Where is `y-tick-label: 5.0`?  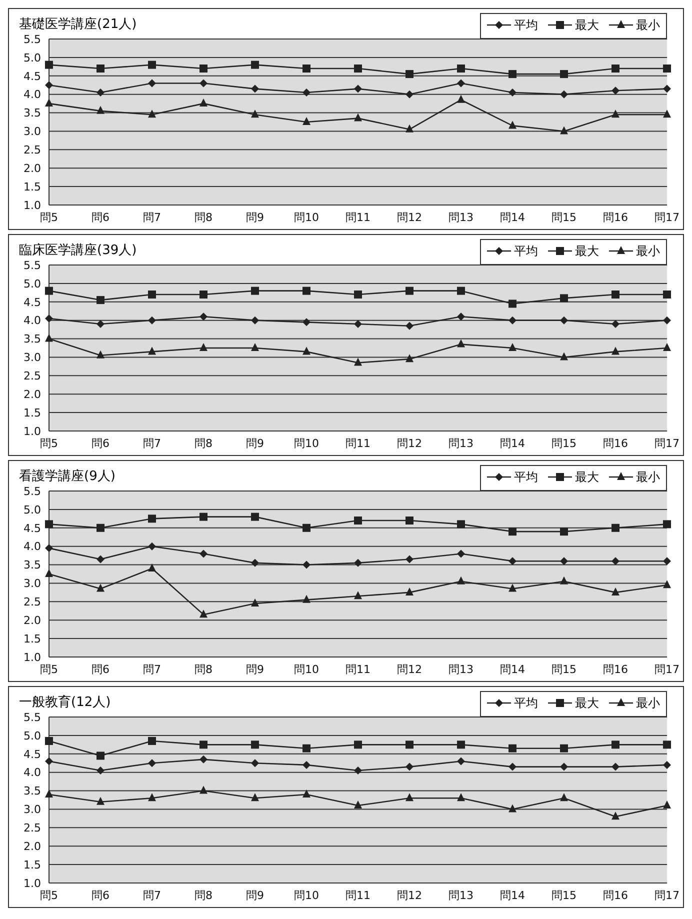
y-tick-label: 5.0 is located at coordinates (32, 509).